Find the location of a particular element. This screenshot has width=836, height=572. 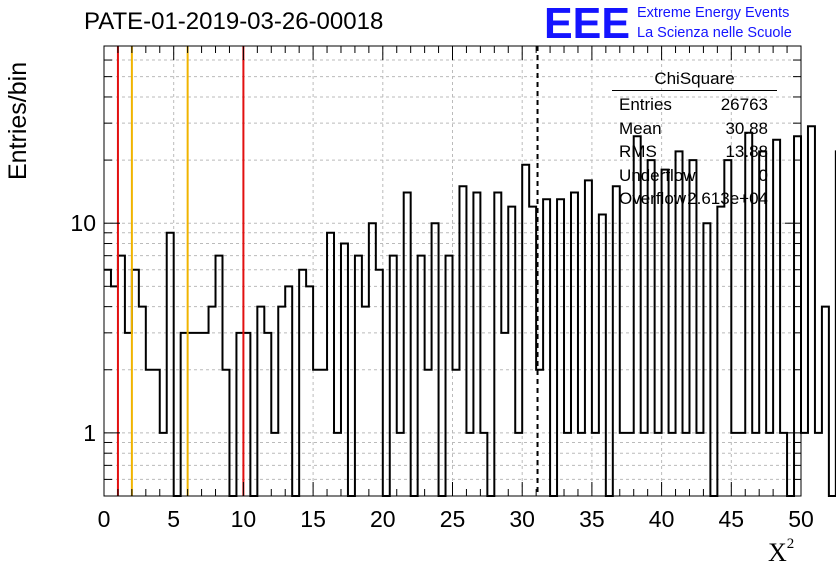

x-tick-label: 20 is located at coordinates (383, 519).